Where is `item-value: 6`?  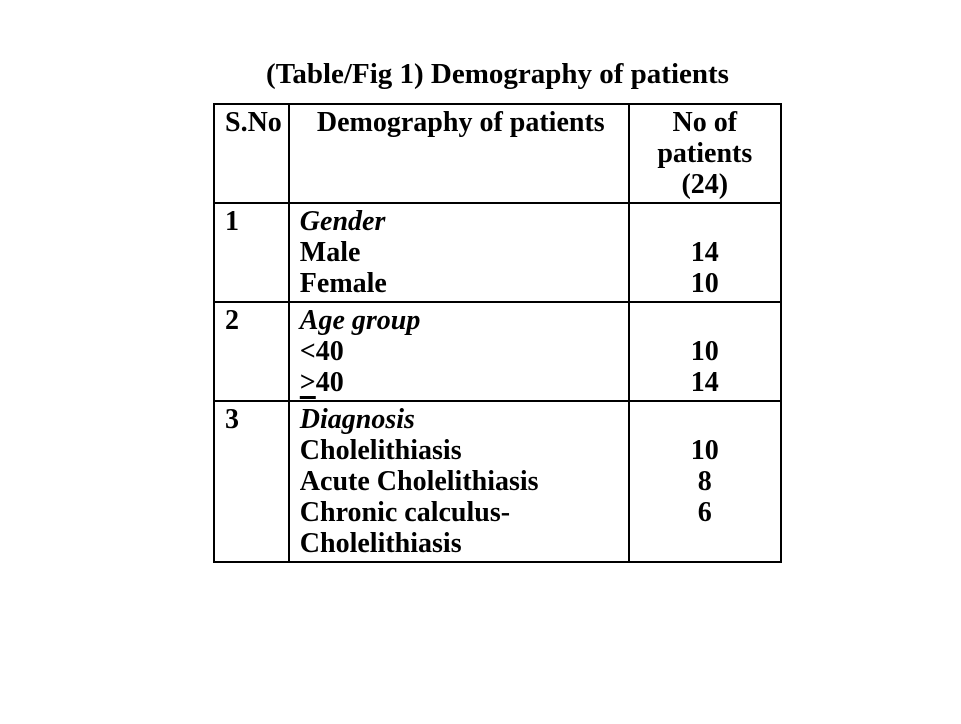
item-value: 6 is located at coordinates (704, 512).